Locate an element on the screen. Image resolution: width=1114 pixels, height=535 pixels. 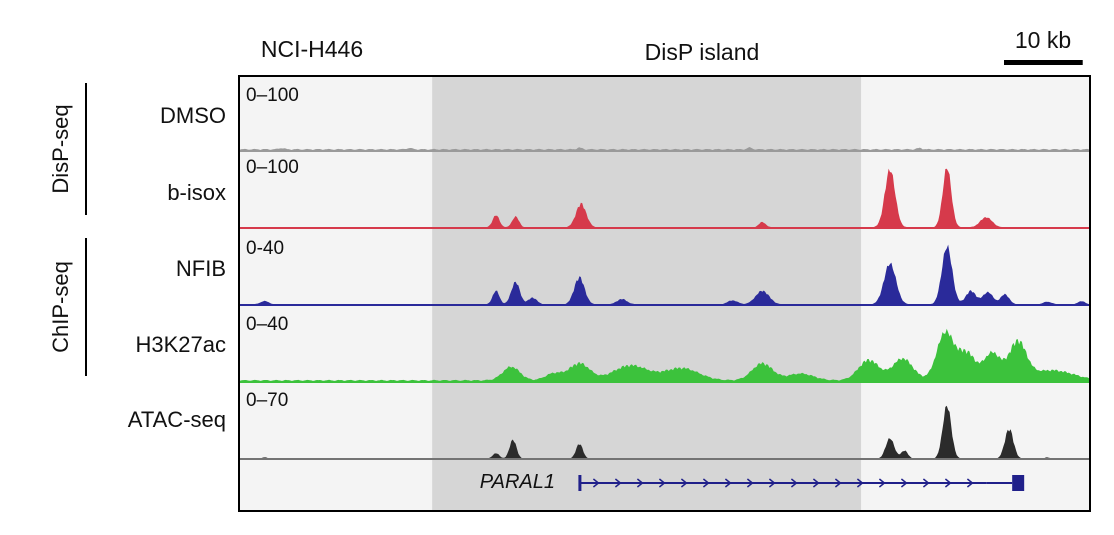
gene-model-paral1 is located at coordinates (801, 483).